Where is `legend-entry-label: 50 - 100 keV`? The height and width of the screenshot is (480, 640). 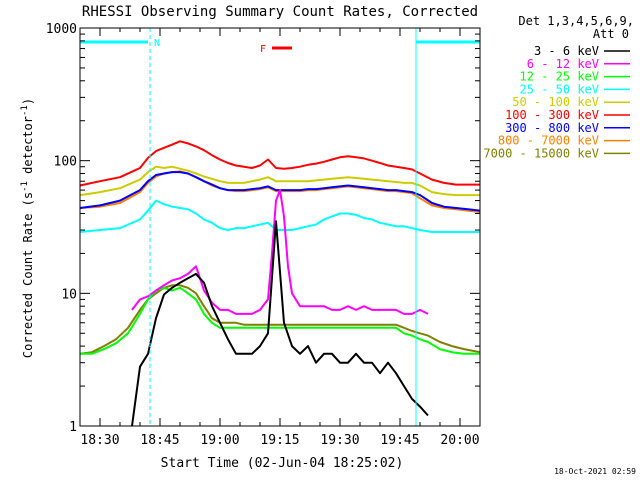
legend-entry-label: 50 - 100 keV is located at coordinates (555, 102).